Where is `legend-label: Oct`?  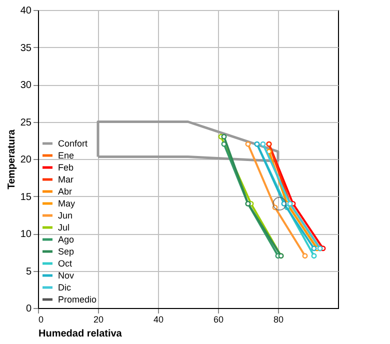 legend-label: Oct is located at coordinates (65, 263).